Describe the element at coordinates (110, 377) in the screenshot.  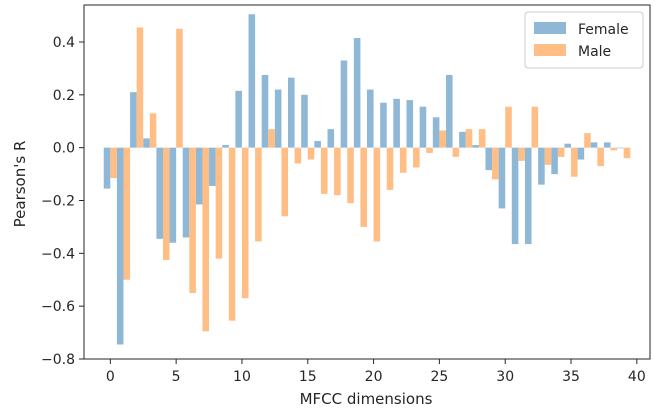
I see `x-tick-label: 0` at that location.